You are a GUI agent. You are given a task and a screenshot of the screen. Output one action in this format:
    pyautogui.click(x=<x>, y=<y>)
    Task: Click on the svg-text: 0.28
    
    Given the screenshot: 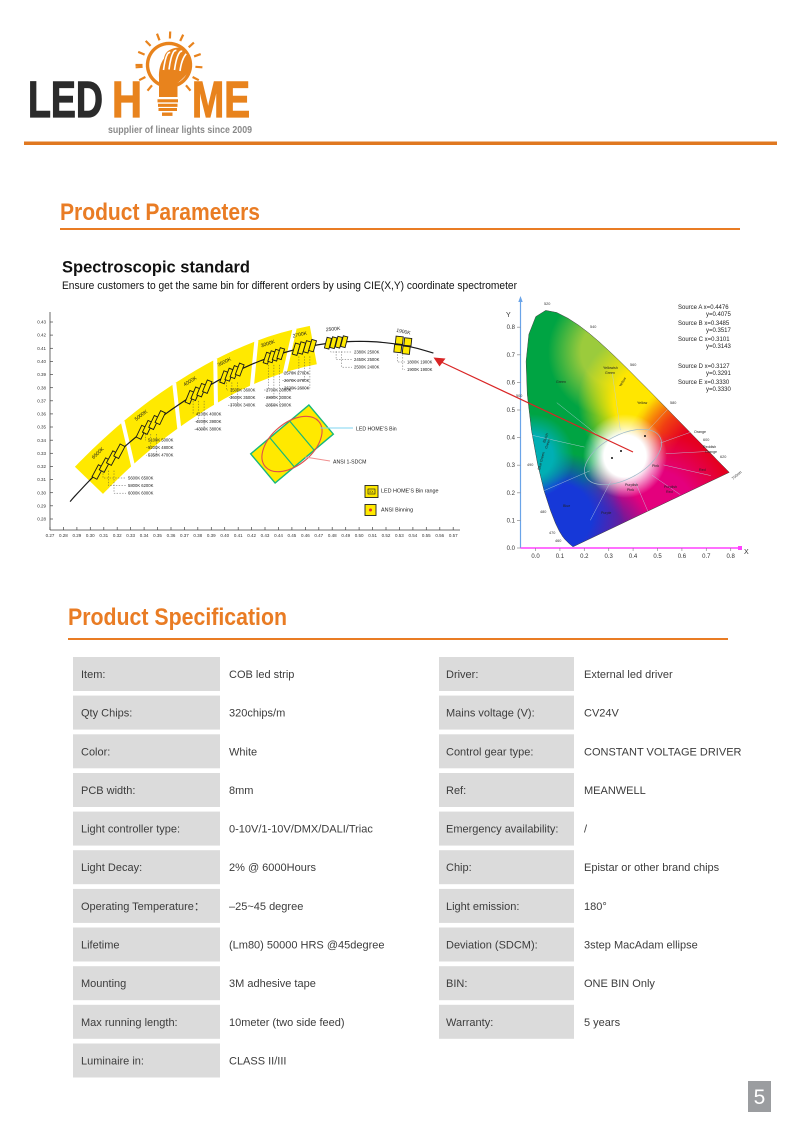 What is the action you would take?
    pyautogui.click(x=41, y=519)
    